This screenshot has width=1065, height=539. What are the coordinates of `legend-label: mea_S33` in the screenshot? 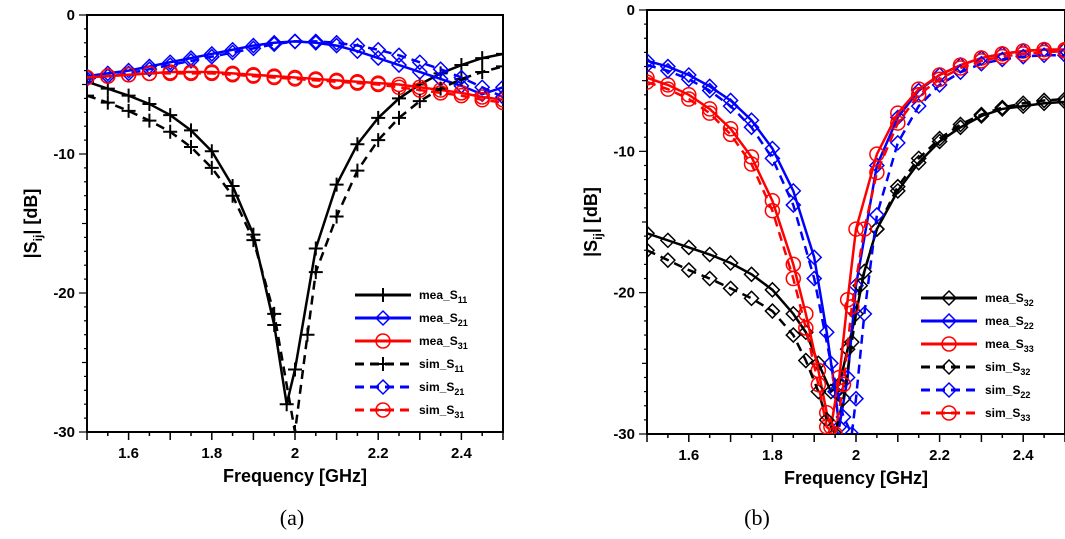 It's located at (1009, 345).